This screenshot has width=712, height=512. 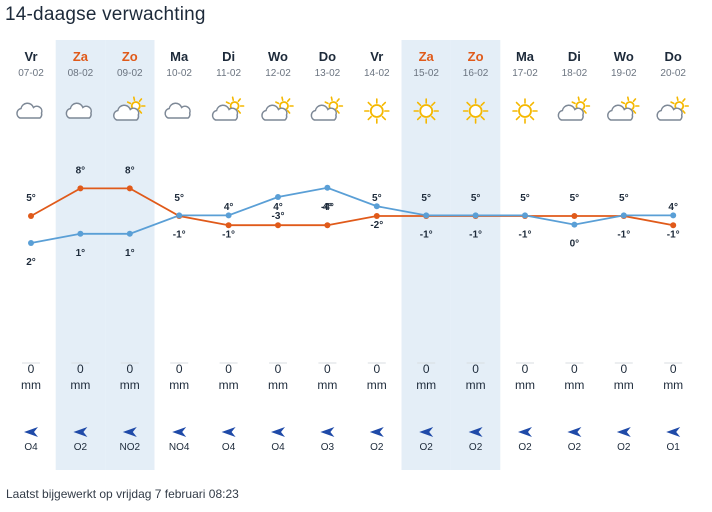 What do you see at coordinates (426, 73) in the screenshot?
I see `day-date: 15-02` at bounding box center [426, 73].